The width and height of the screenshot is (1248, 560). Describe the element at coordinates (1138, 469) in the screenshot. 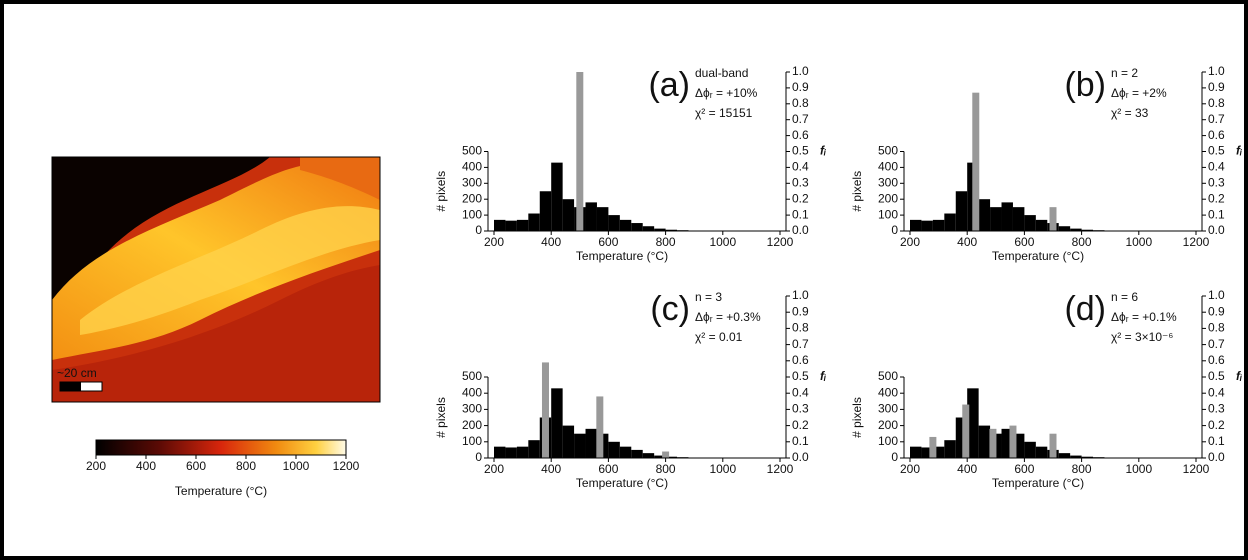

I see `x-tick-label: 1000` at that location.